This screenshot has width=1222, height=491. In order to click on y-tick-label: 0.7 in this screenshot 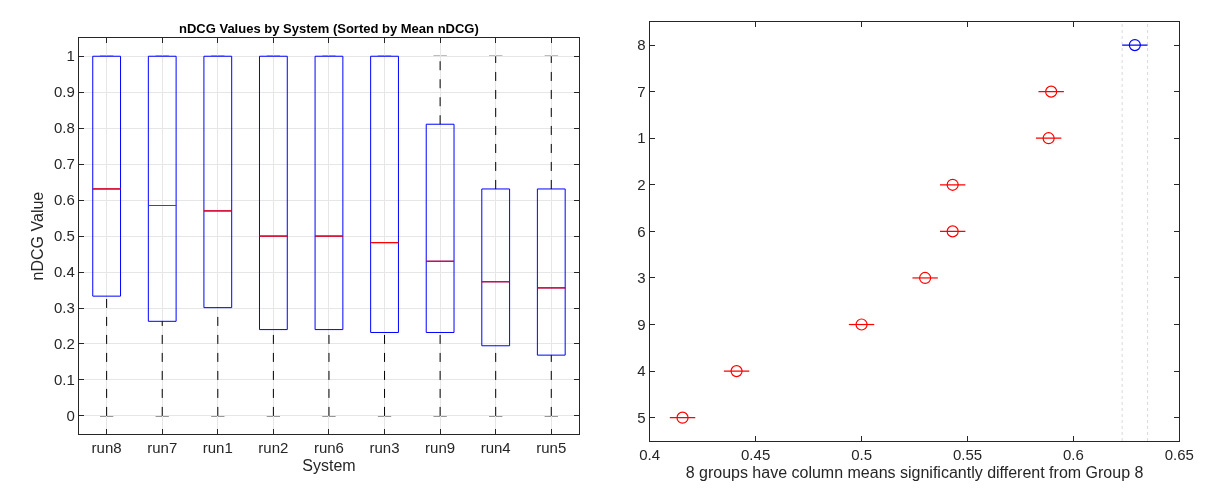, I will do `click(64, 164)`.